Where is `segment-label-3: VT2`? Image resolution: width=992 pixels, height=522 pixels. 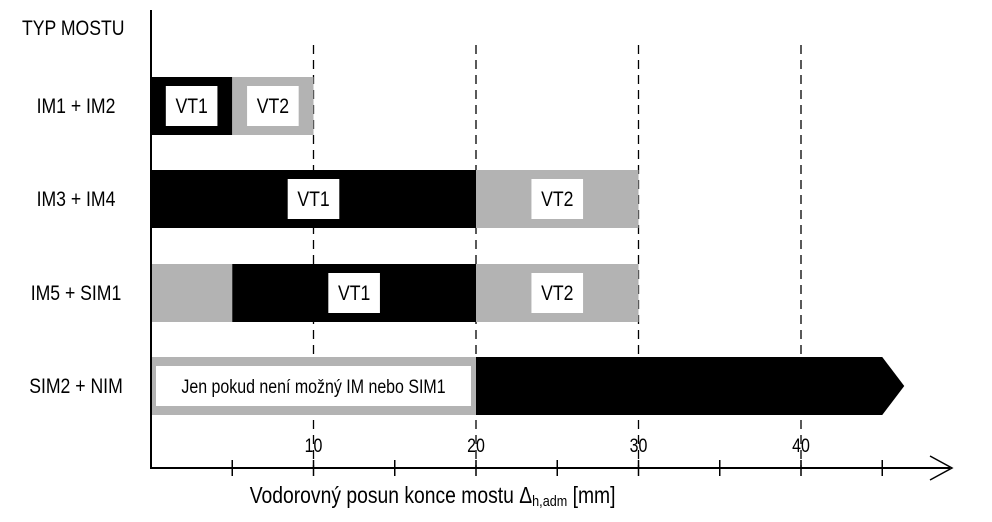
segment-label-3: VT2 is located at coordinates (557, 200).